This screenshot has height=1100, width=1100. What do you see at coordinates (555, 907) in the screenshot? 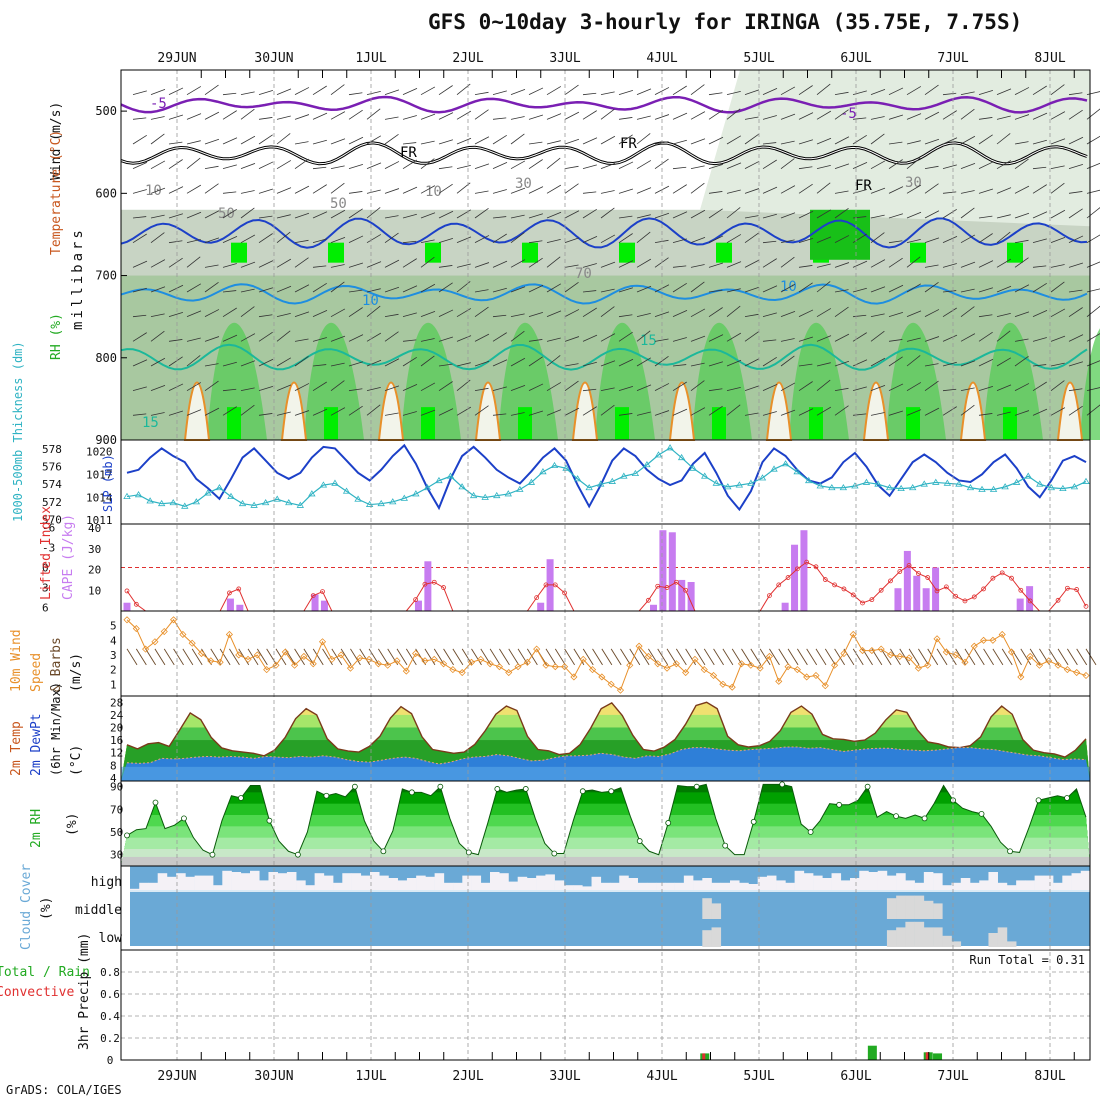
I see `cloud-panel: high middle low Cloud Cover (%)` at bounding box center [555, 907].